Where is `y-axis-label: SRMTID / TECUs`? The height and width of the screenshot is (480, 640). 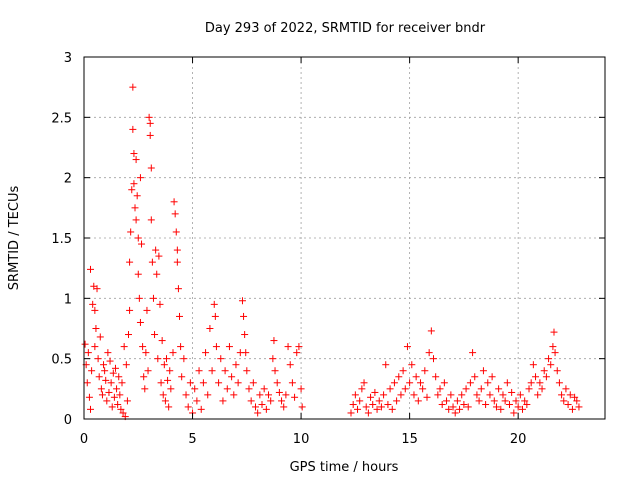
y-axis-label: SRMTID / TECUs is located at coordinates (14, 238).